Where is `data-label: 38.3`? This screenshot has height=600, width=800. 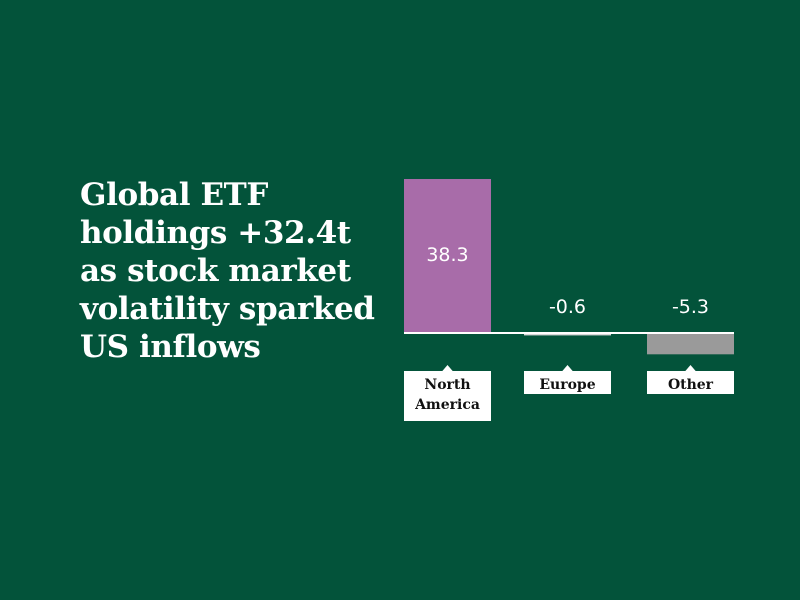 data-label: 38.3 is located at coordinates (447, 255).